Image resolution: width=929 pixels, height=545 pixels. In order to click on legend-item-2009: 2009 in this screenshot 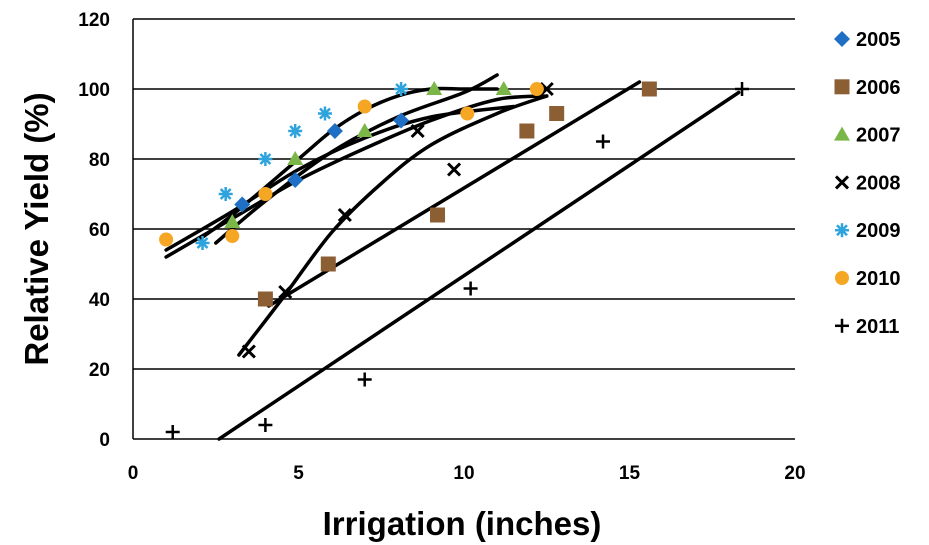, I will do `click(868, 231)`.